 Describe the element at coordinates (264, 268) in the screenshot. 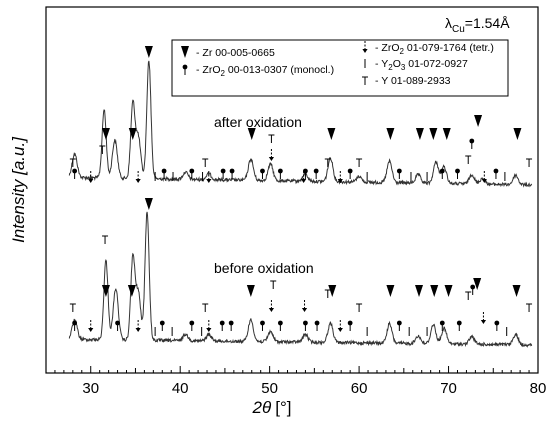

I see `series-annotation-before: before oxidation` at that location.